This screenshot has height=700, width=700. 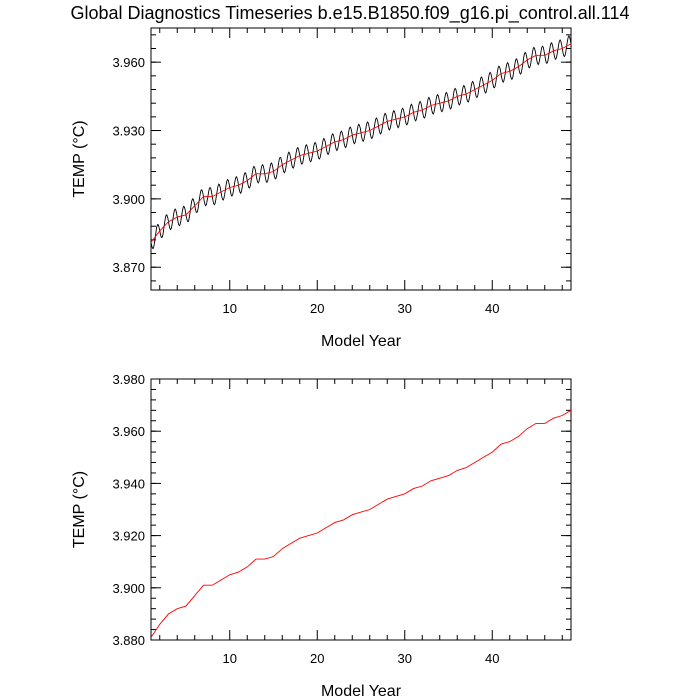 What do you see at coordinates (128, 379) in the screenshot?
I see `y-tick-label: 3.980` at bounding box center [128, 379].